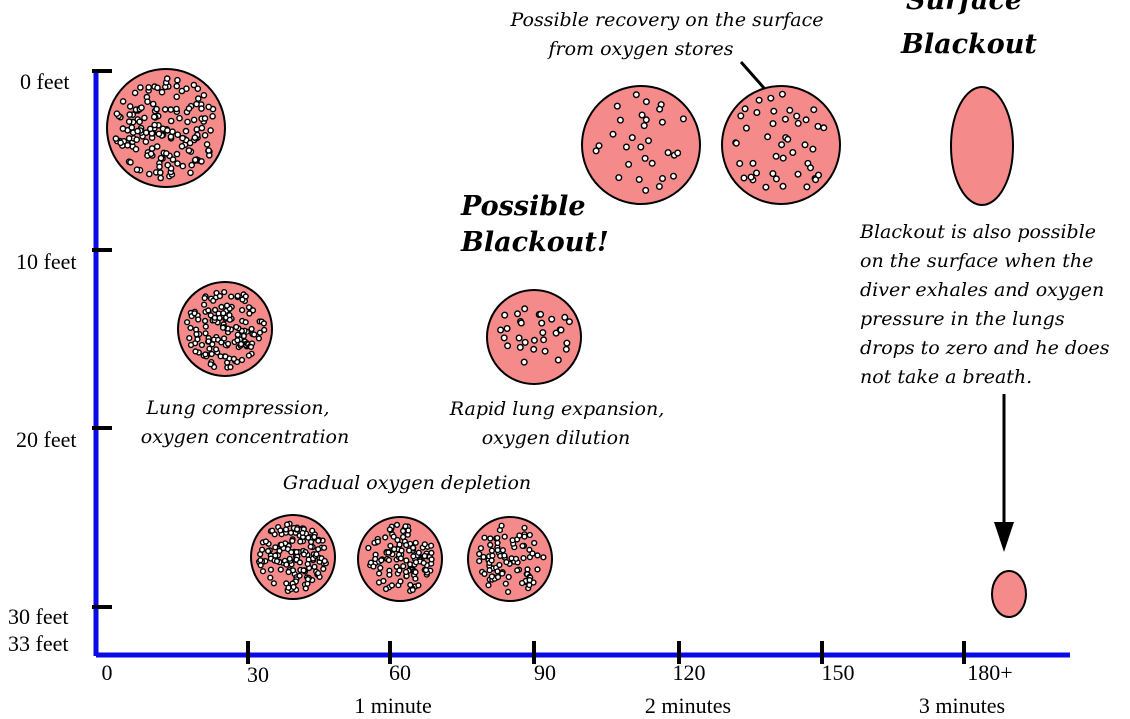 Image resolution: width=1130 pixels, height=719 pixels. I want to click on compression-note-line1: Lung compression,, so click(237, 408).